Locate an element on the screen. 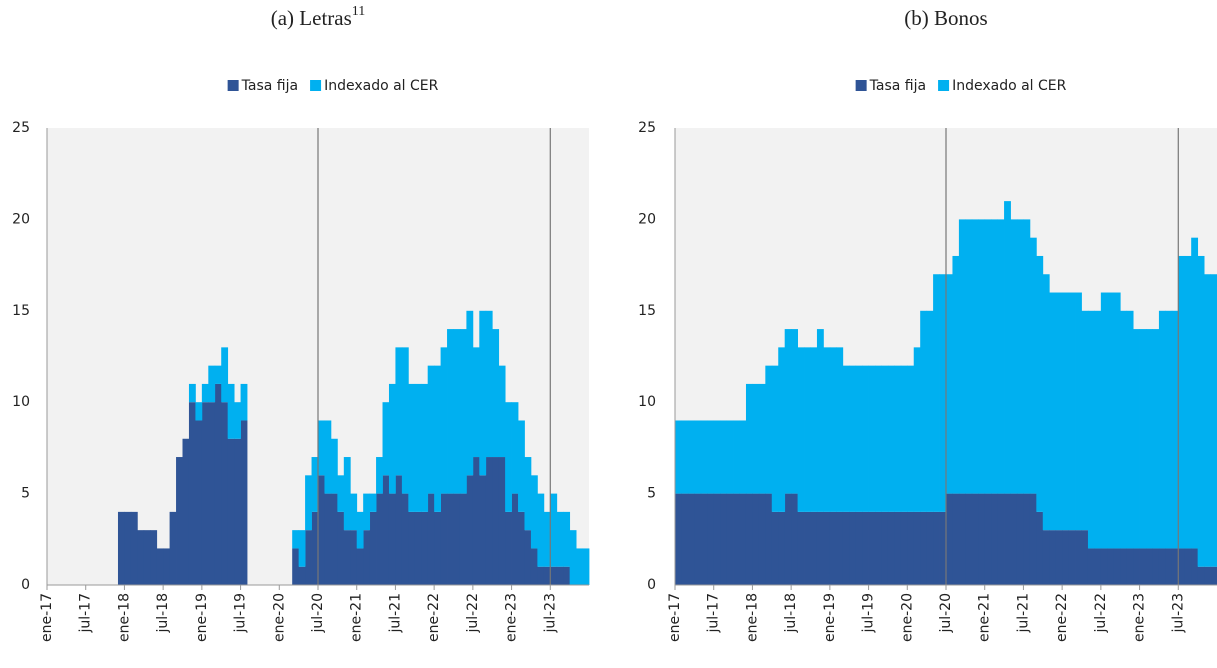 The image size is (1217, 668). y-tick-label: 15 is located at coordinates (21, 311).